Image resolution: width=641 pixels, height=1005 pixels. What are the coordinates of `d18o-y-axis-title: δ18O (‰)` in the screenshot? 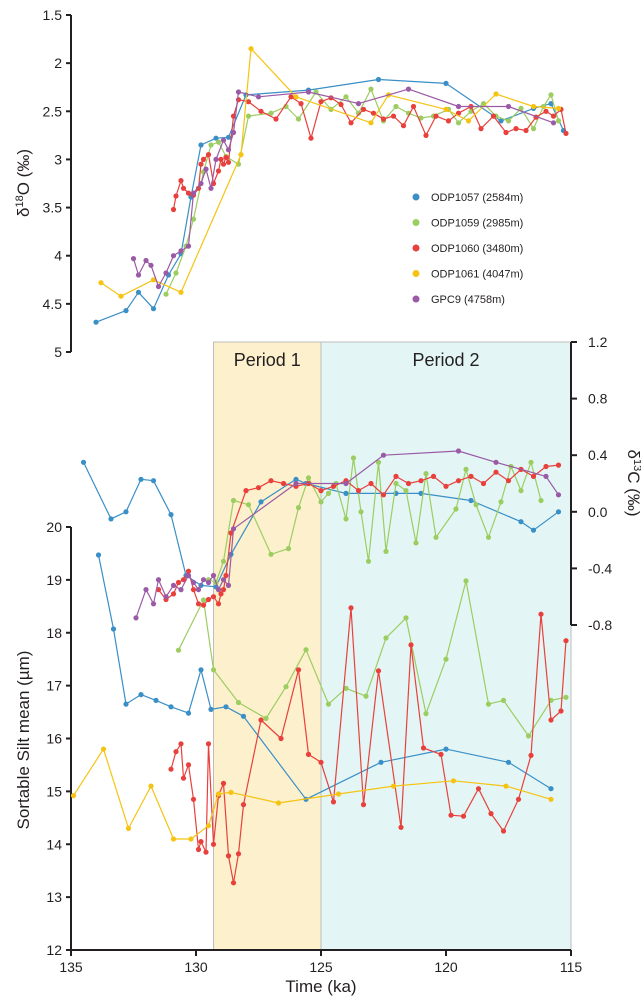 It's located at (23, 183).